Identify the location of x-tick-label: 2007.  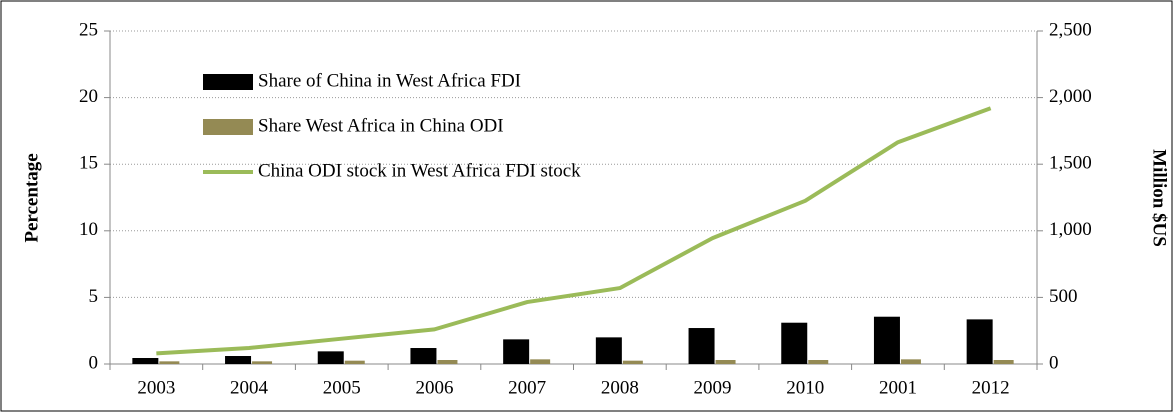
(527, 387).